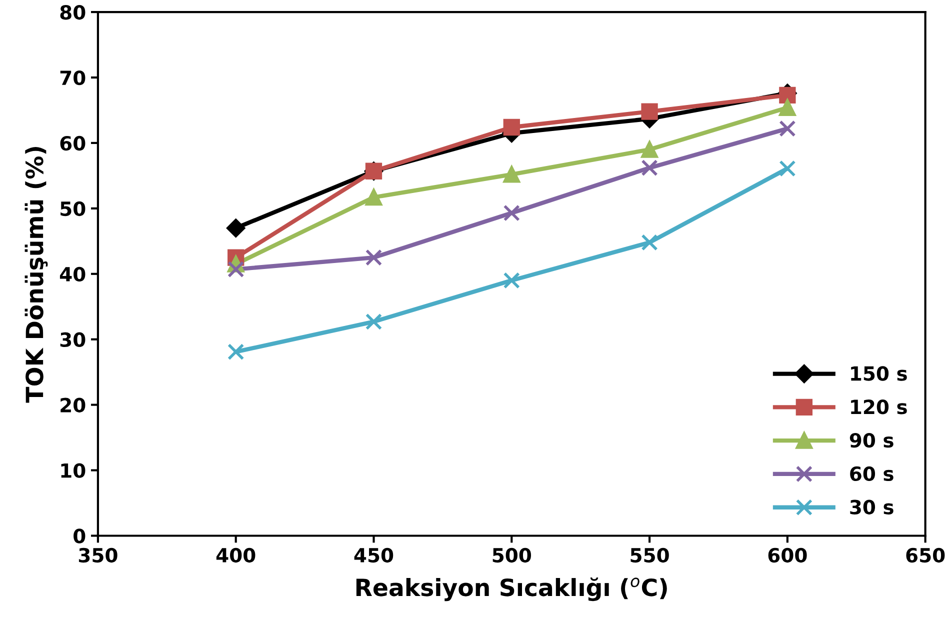 This screenshot has width=951, height=634. What do you see at coordinates (879, 407) in the screenshot?
I see `legend-label: 120 s` at bounding box center [879, 407].